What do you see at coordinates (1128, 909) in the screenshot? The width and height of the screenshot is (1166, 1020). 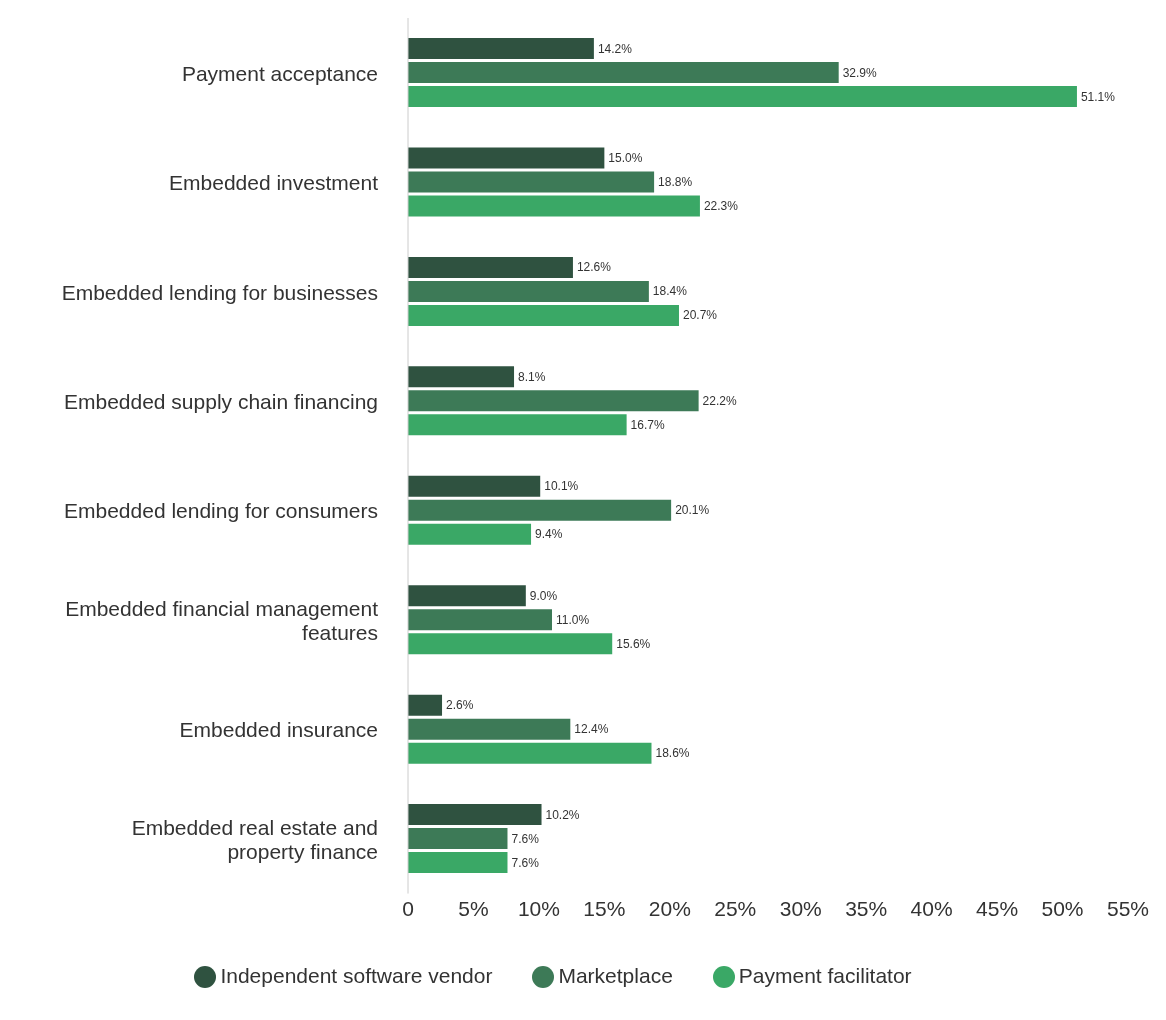 I see `x-tick-label: 55%` at bounding box center [1128, 909].